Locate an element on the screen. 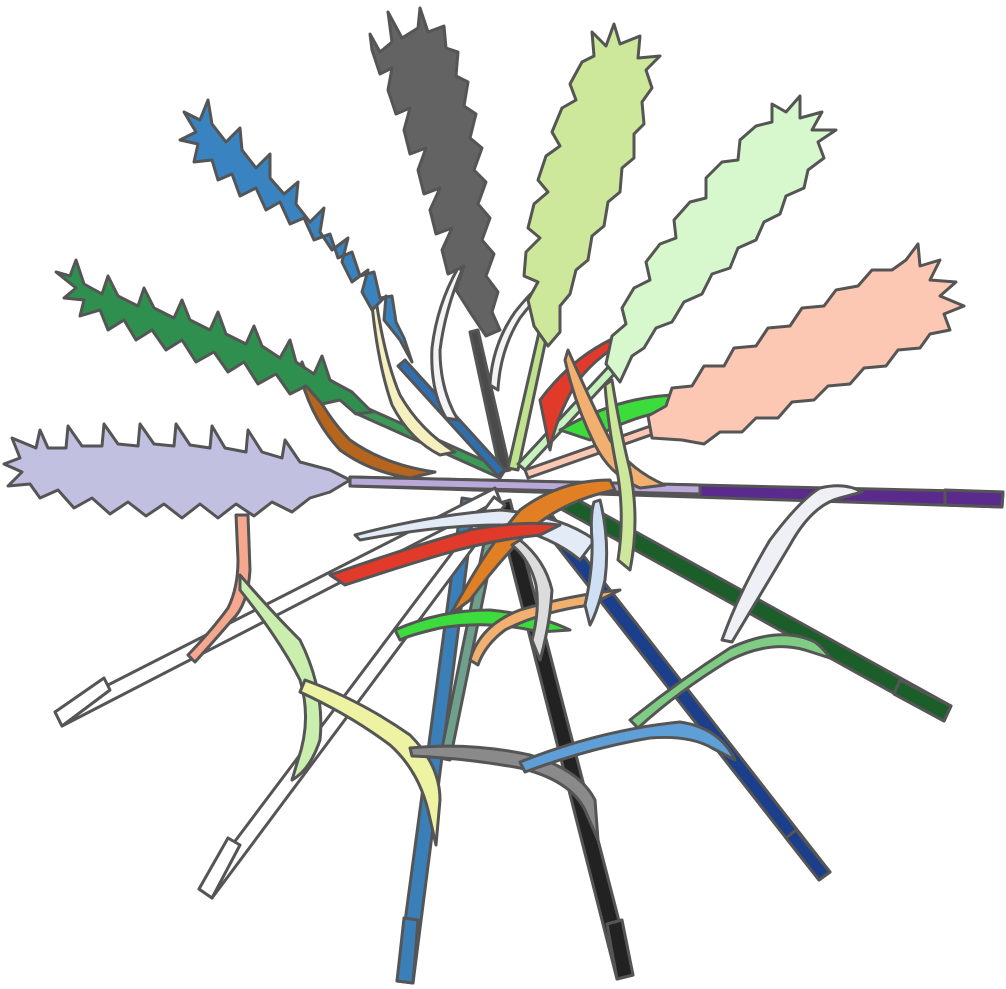 This screenshot has height=989, width=1006. ear-green is located at coordinates (214, 337).